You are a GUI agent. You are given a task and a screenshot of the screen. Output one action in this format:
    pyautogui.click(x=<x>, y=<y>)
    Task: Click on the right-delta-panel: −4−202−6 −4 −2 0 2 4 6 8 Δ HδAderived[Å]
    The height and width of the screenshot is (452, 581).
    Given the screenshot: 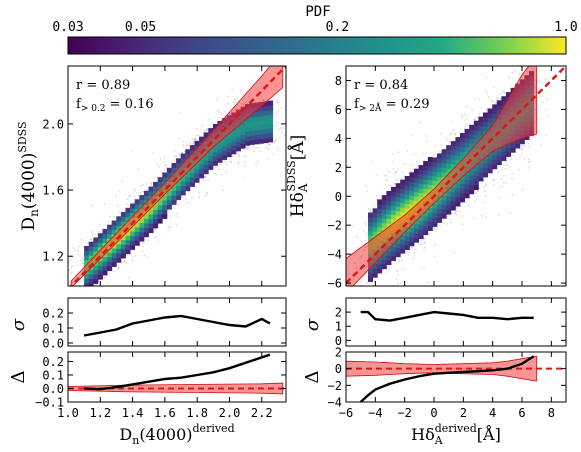 What is the action you would take?
    pyautogui.click(x=434, y=396)
    